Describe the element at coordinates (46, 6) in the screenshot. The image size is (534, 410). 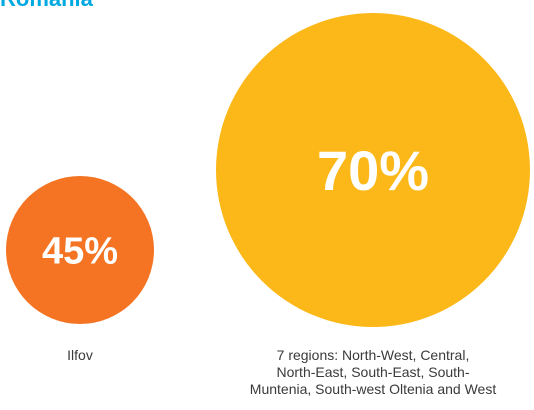
I see `chart-title: Romania` at that location.